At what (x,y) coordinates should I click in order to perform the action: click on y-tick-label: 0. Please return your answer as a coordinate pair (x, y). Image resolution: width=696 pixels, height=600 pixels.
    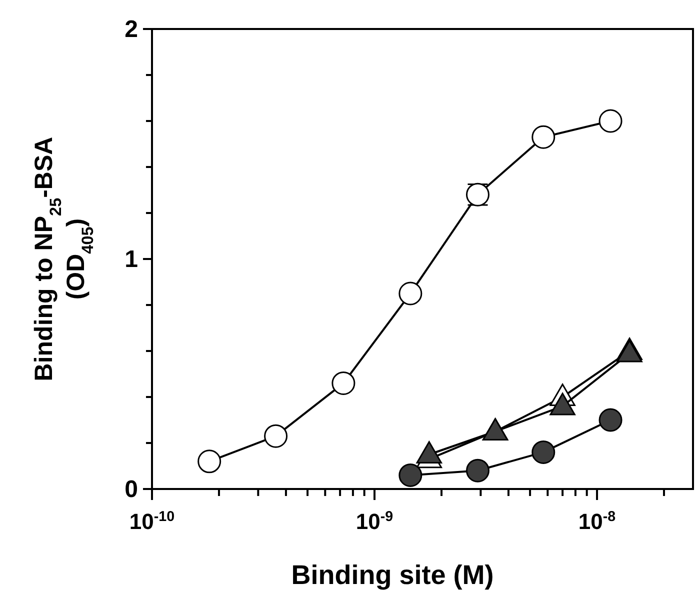
    Looking at the image, I should click on (131, 489).